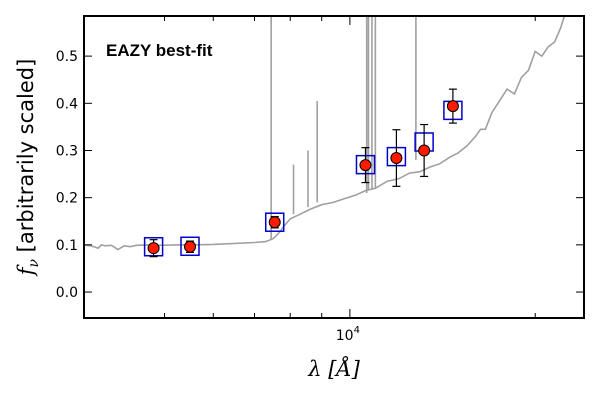  What do you see at coordinates (314, 369) in the screenshot?
I see `x-axis-symbol: λ` at bounding box center [314, 369].